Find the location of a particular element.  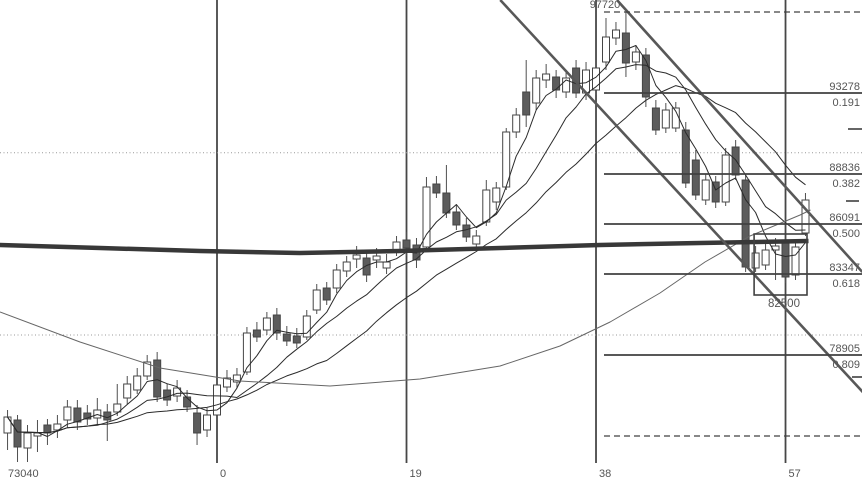

fib-price-label: 93278 is located at coordinates (844, 87).